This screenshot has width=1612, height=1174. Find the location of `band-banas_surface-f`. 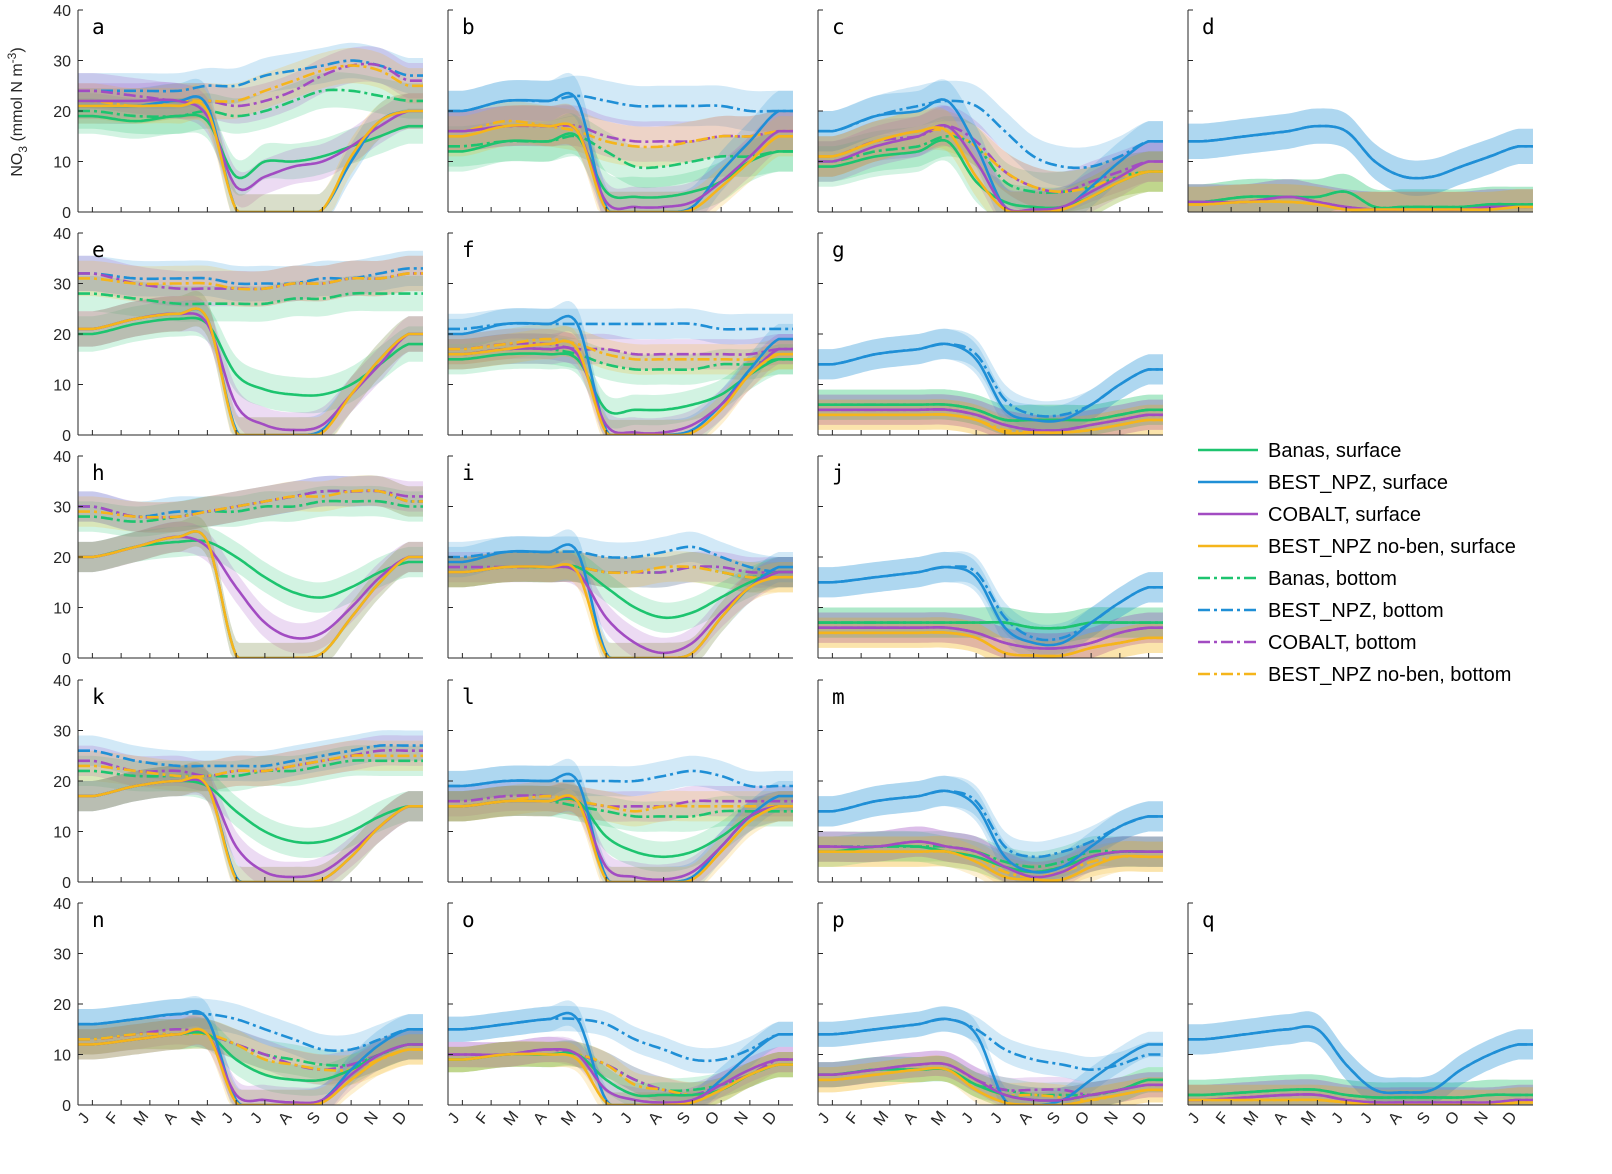

band-banas_surface-f is located at coordinates (620, 383).